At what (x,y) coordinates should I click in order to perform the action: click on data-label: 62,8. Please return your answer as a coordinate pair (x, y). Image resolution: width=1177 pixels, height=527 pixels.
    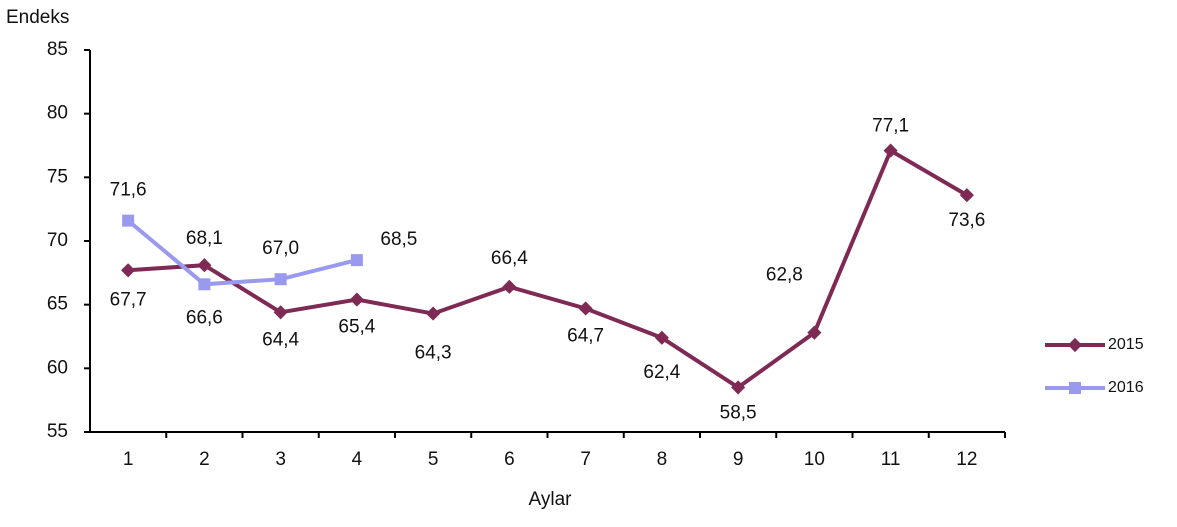
    Looking at the image, I should click on (784, 275).